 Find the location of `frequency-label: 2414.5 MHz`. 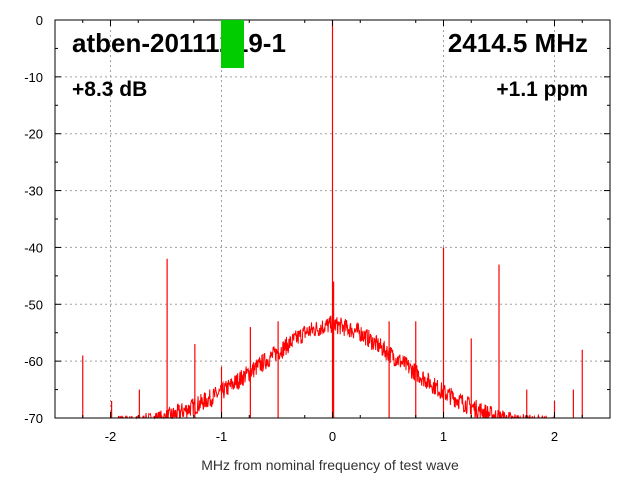

frequency-label: 2414.5 MHz is located at coordinates (518, 43).